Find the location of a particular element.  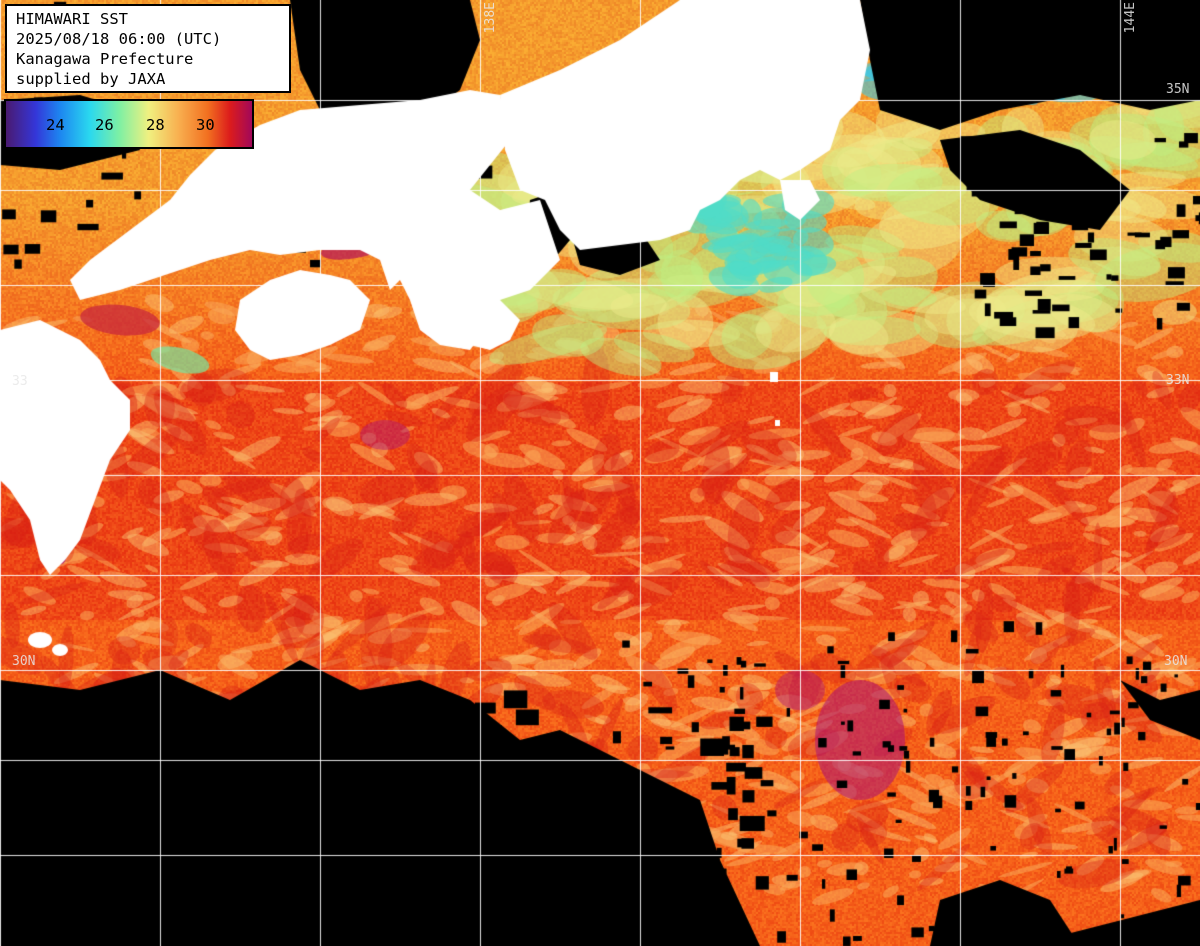

data-source-credit: supplied by JAXA is located at coordinates (91, 79).